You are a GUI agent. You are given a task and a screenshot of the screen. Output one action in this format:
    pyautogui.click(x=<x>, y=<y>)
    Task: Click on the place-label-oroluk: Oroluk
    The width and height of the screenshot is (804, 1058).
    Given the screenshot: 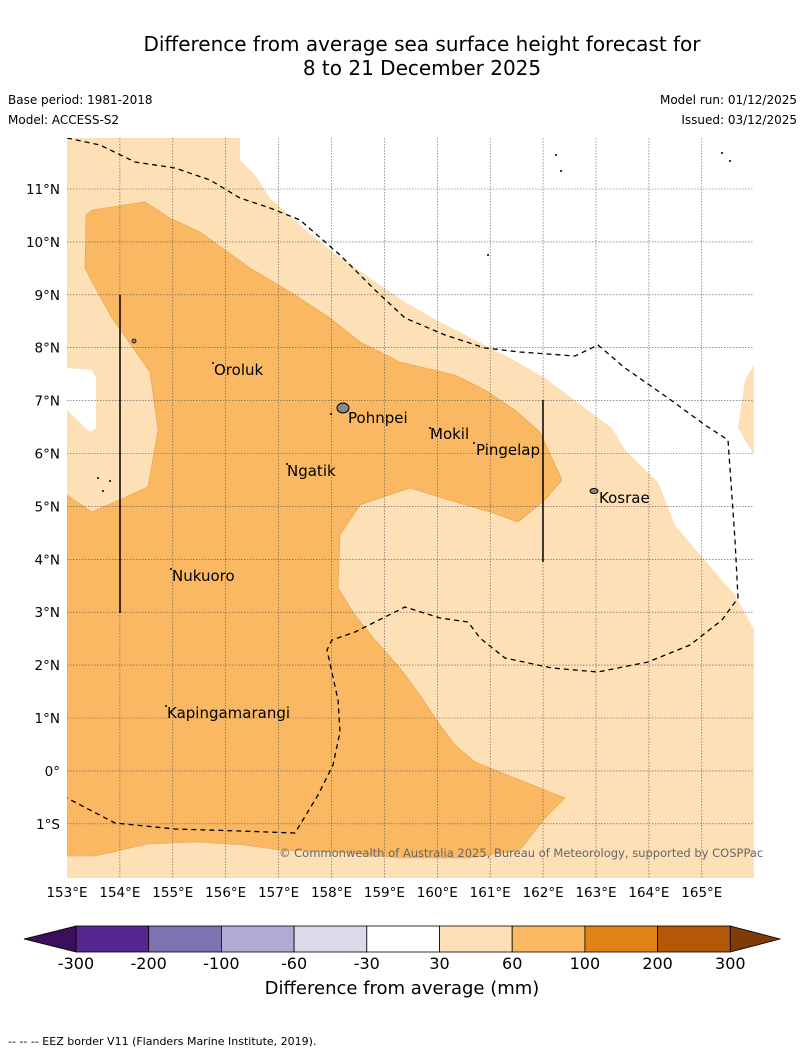 What is the action you would take?
    pyautogui.click(x=238, y=370)
    